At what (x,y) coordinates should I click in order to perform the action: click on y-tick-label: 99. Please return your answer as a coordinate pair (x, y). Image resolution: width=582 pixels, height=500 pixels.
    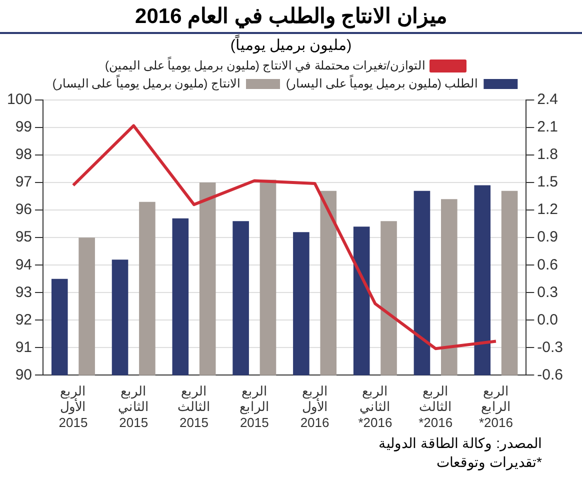
    Looking at the image, I should click on (23, 127).